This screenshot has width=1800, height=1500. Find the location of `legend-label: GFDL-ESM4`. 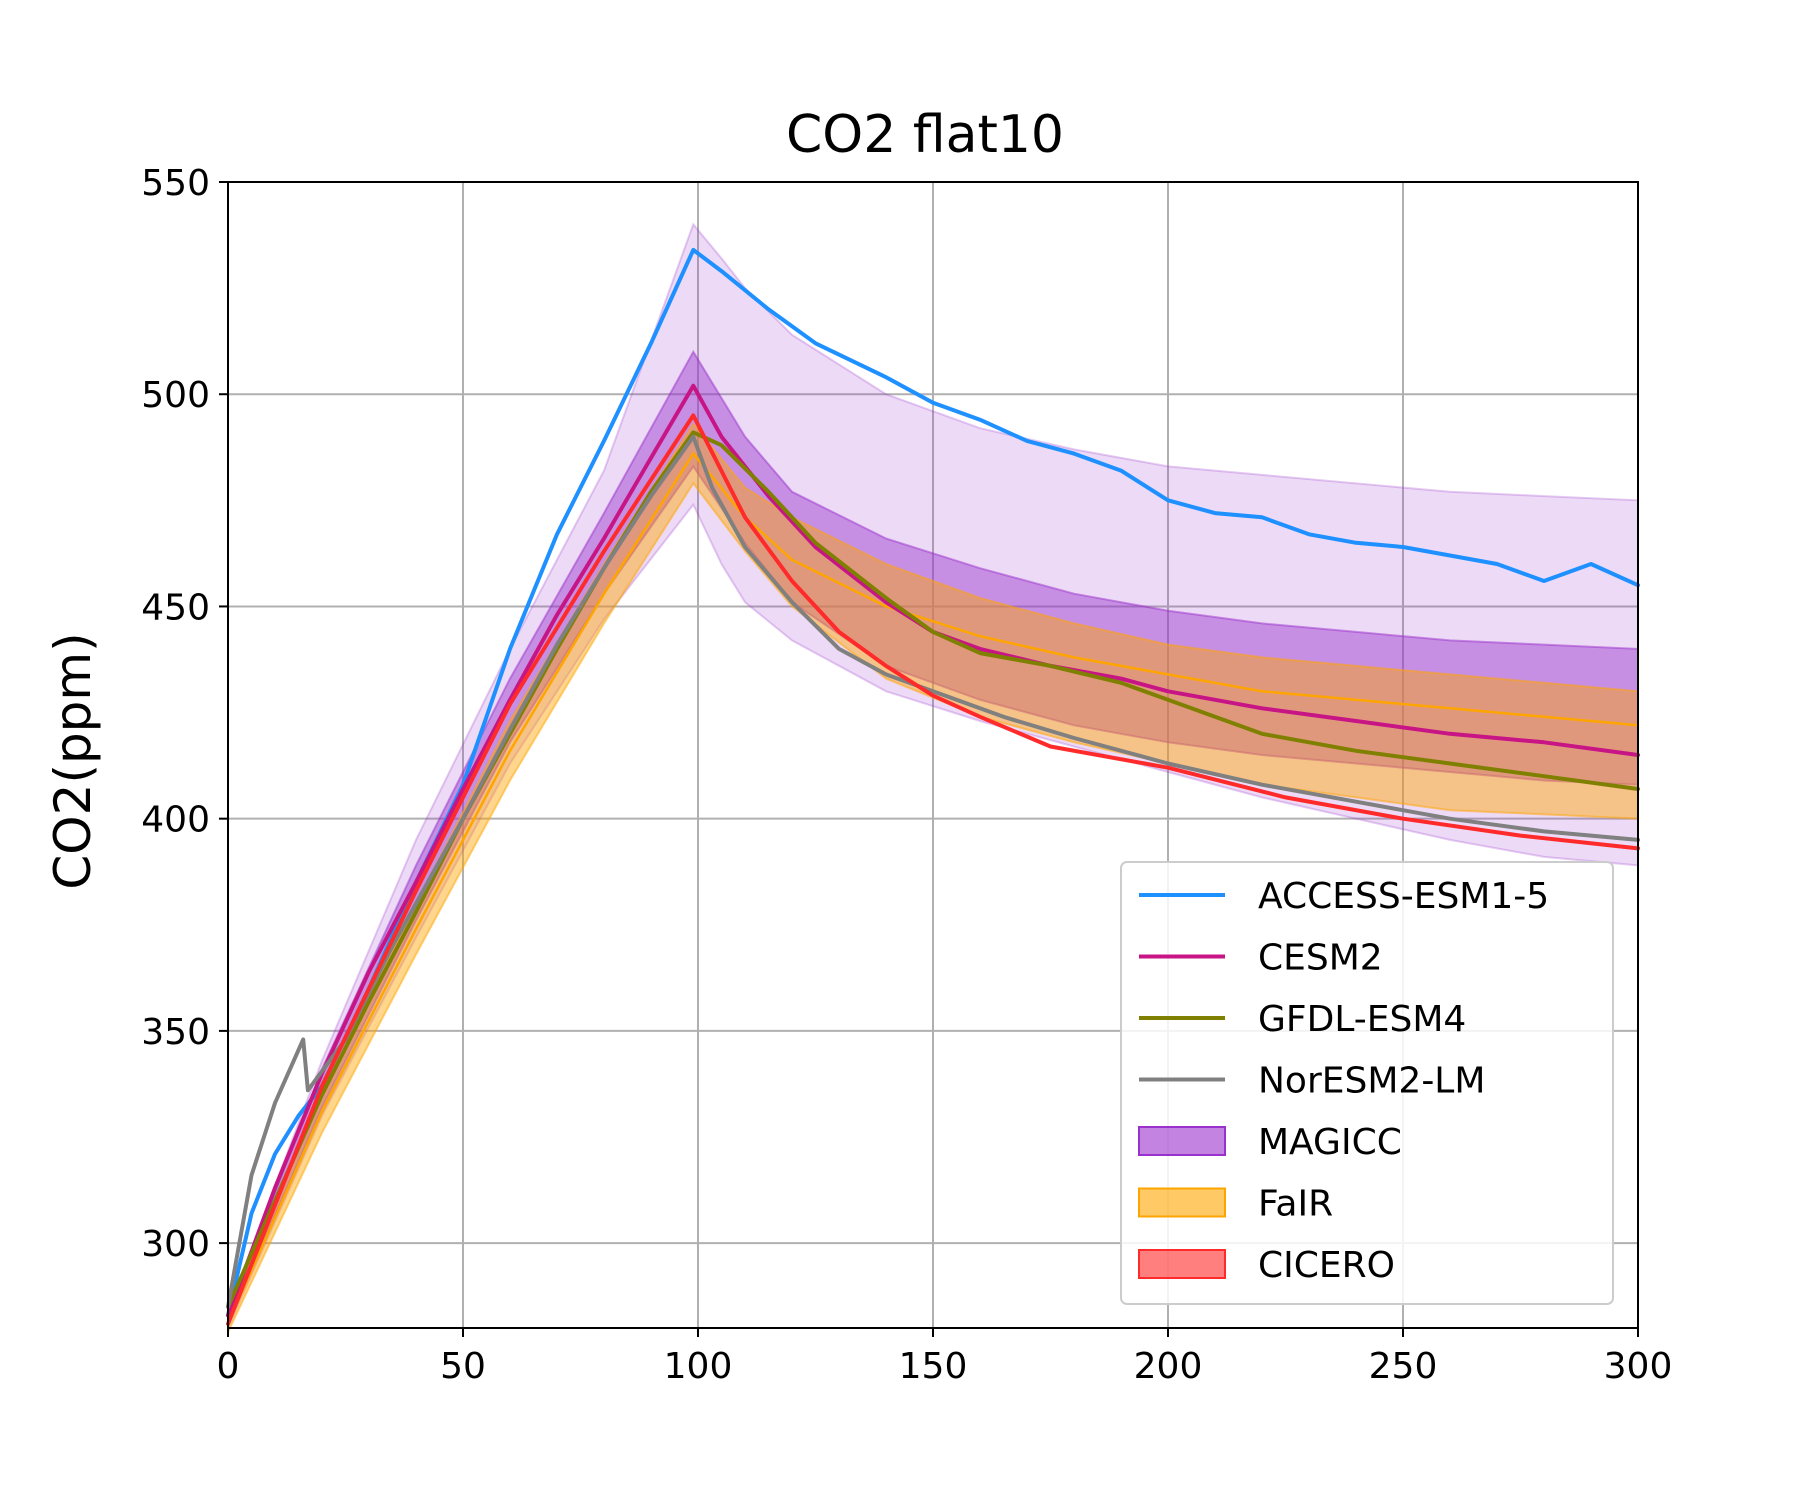

legend-label: GFDL-ESM4 is located at coordinates (1362, 1019).